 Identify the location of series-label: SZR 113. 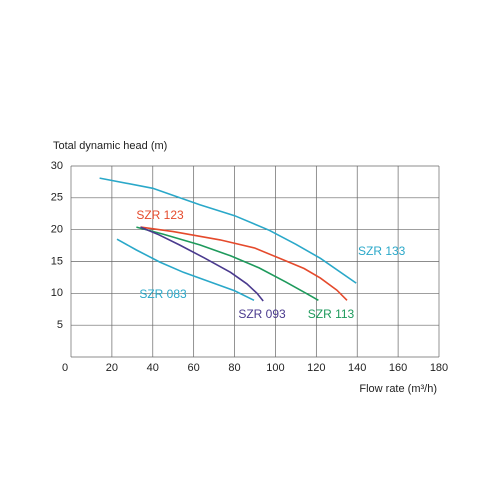
(331, 314).